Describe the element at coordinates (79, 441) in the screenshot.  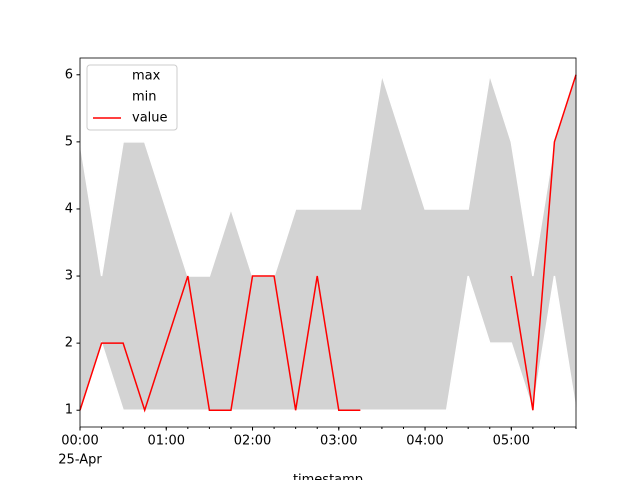
I see `x-tick-label: 00:00` at that location.